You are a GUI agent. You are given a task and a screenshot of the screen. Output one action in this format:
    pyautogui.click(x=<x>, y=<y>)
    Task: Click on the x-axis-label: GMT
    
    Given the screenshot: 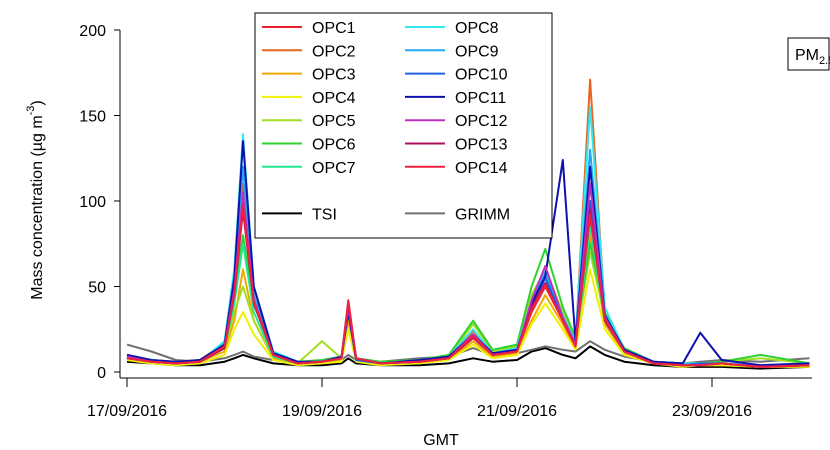 What is the action you would take?
    pyautogui.click(x=441, y=440)
    